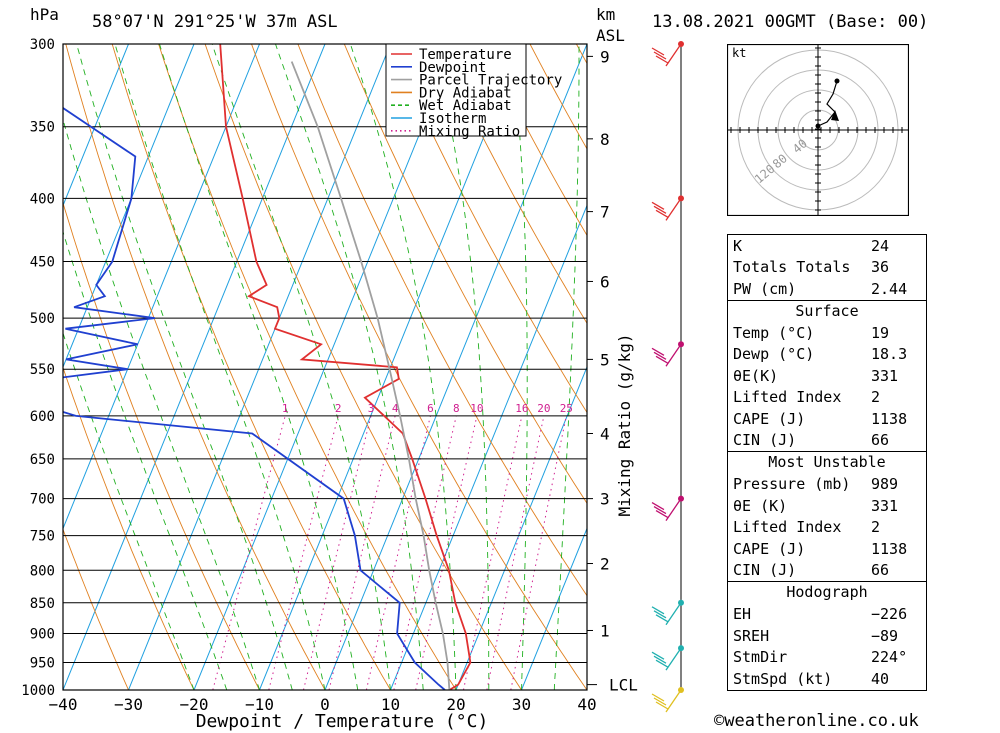  Describe the element at coordinates (885, 484) in the screenshot. I see `mu-pressure-value: 989` at that location.